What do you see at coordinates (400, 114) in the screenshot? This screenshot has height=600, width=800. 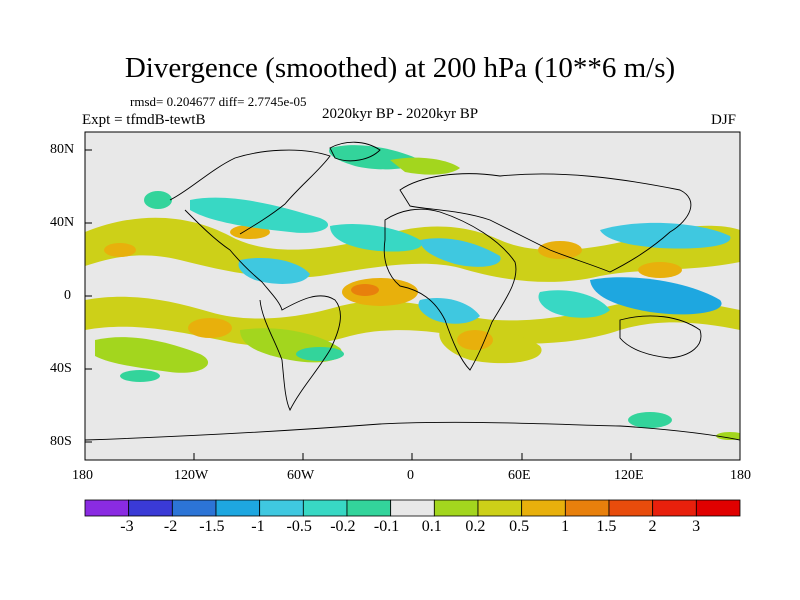 I see `period-label: 2020kyr BP - 2020kyr BP` at bounding box center [400, 114].